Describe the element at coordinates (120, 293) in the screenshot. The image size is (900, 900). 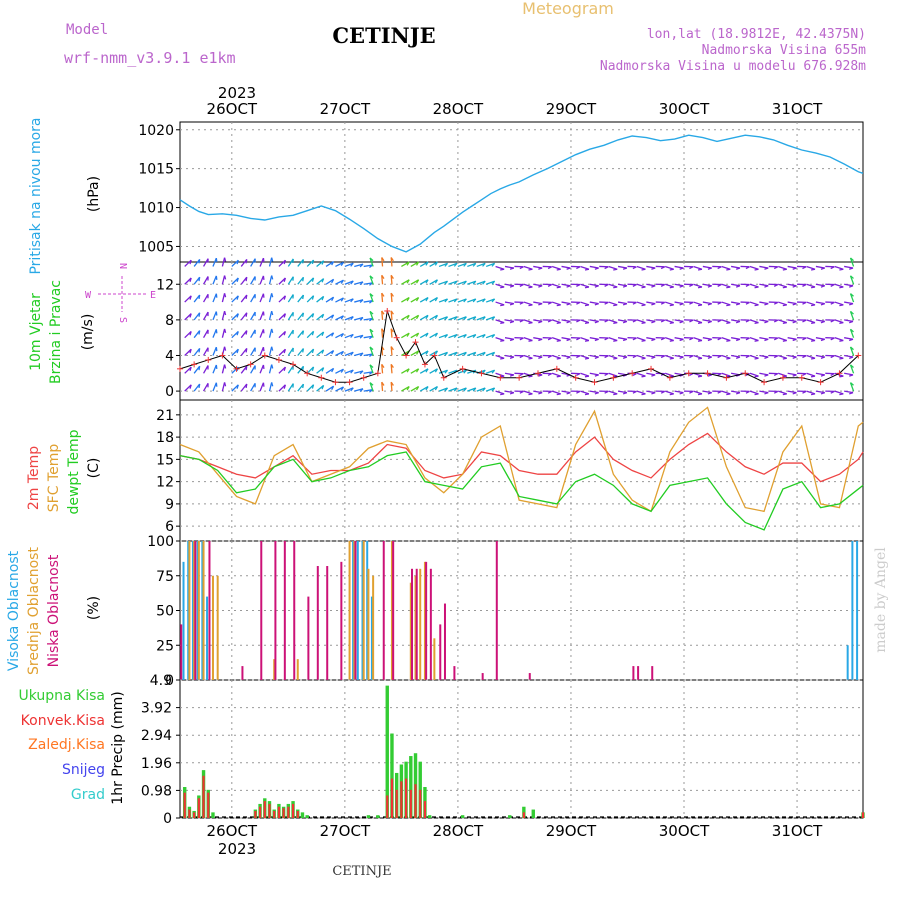
I see `compass-legend: N S W E` at that location.